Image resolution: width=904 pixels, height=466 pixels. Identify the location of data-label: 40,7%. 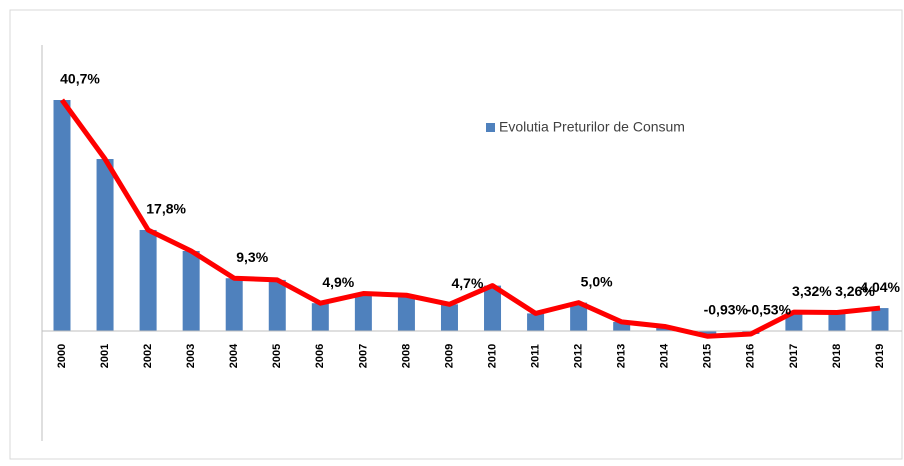
(80, 79).